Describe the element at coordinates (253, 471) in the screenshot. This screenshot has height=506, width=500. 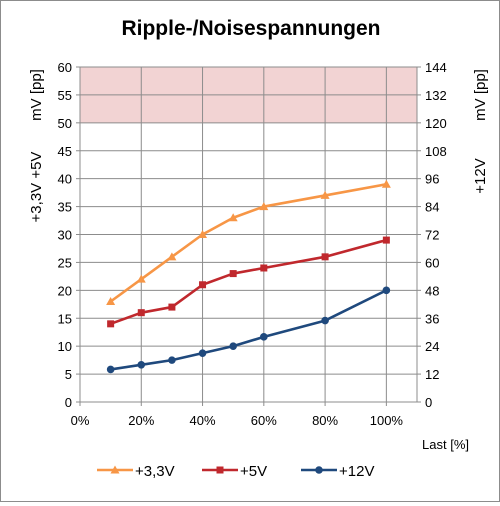
I see `legend-label-5v: +5V` at that location.